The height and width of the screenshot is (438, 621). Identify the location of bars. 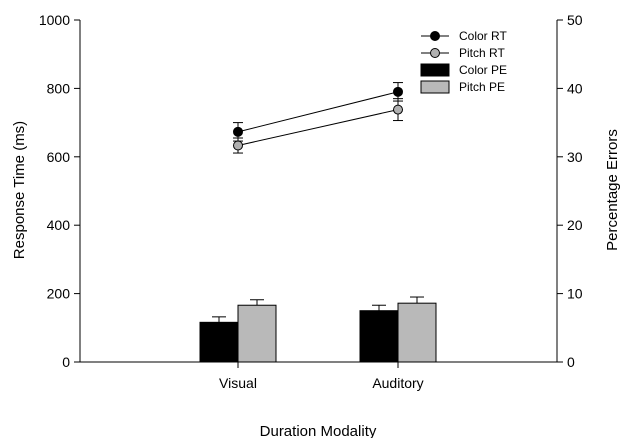
(318, 329).